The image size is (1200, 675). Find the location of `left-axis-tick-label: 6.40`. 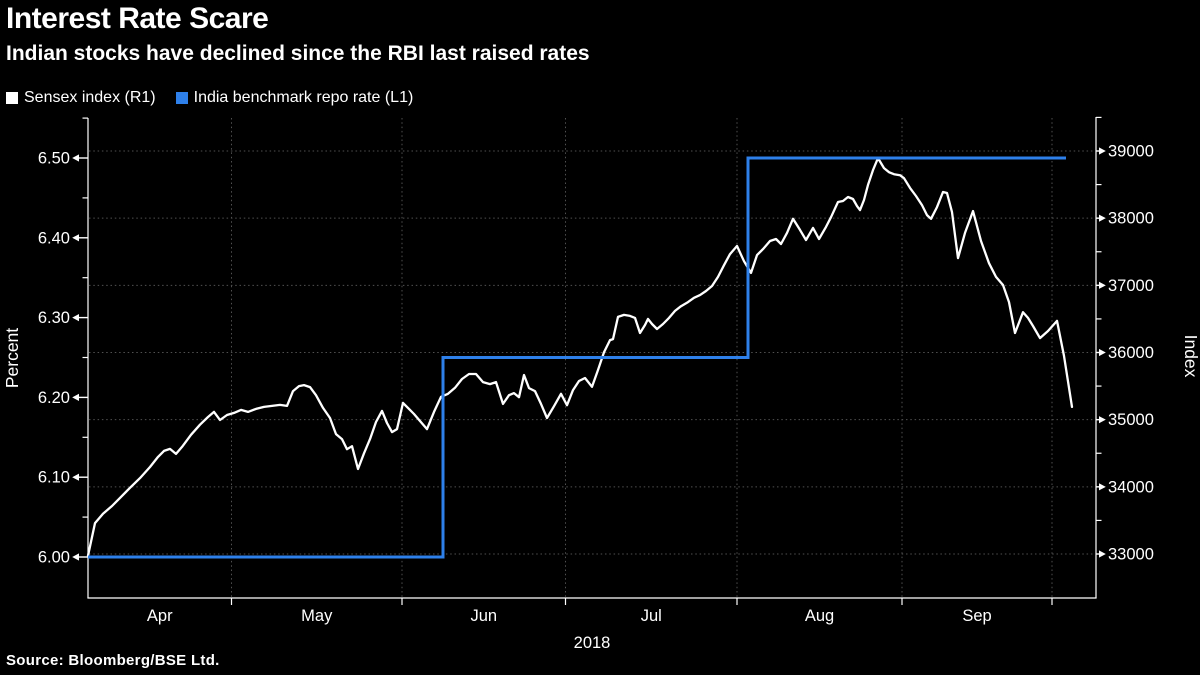

left-axis-tick-label: 6.40 is located at coordinates (54, 238).